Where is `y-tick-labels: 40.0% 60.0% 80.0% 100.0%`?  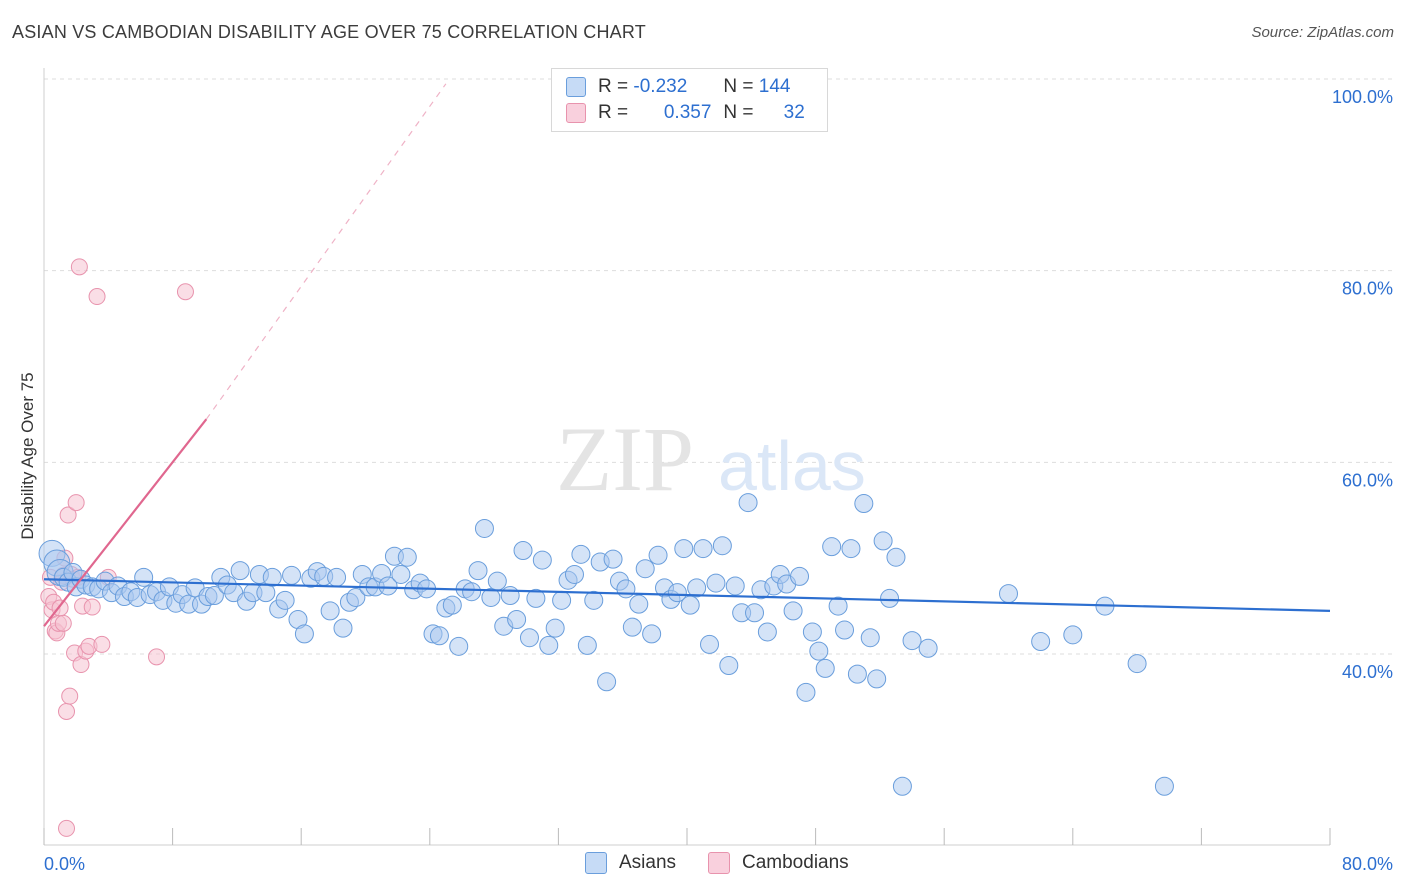 y-tick-labels: 40.0% 60.0% 80.0% 100.0% is located at coordinates (1362, 384).